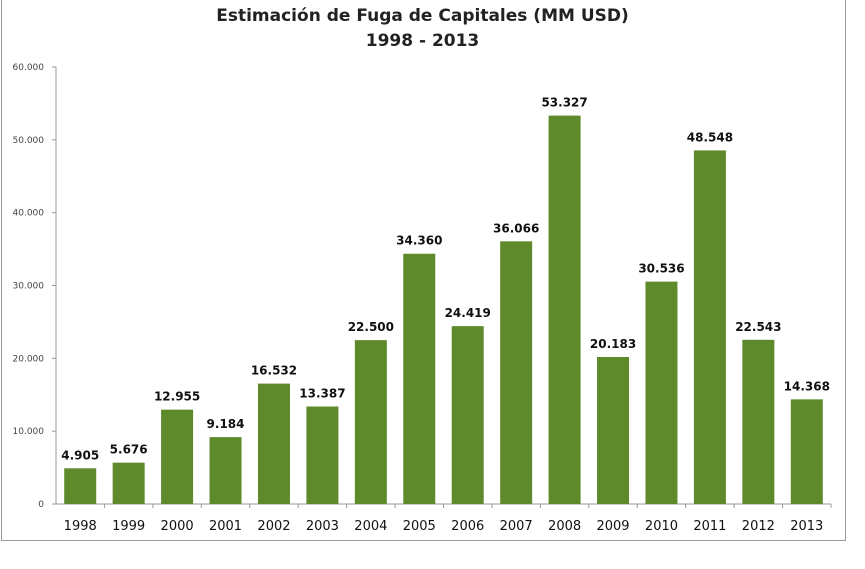  What do you see at coordinates (613, 344) in the screenshot?
I see `data-label: 20.183` at bounding box center [613, 344].